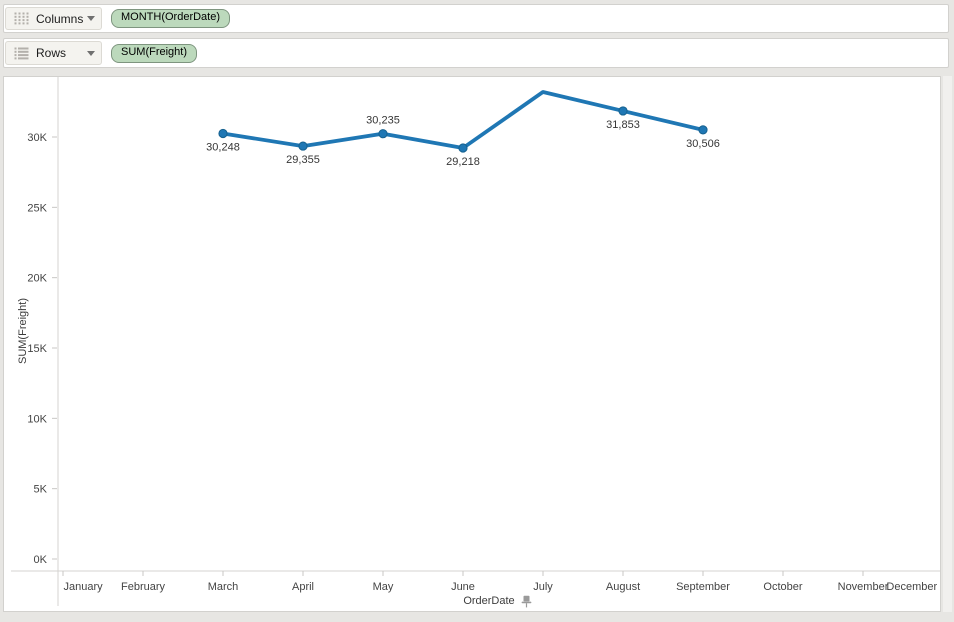  What do you see at coordinates (37, 138) in the screenshot?
I see `svg-text: 30K` at bounding box center [37, 138].